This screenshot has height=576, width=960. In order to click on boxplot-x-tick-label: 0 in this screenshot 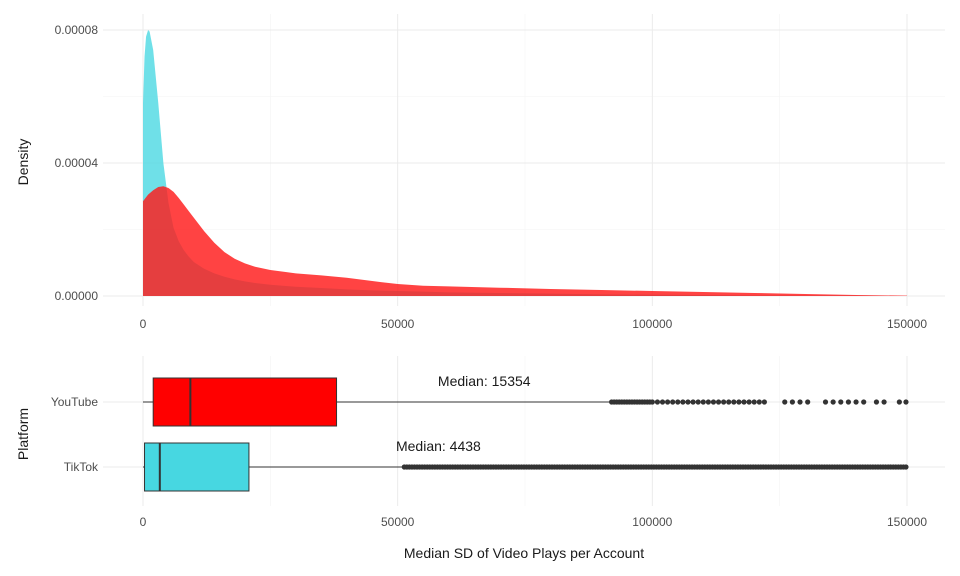, I will do `click(143, 522)`.